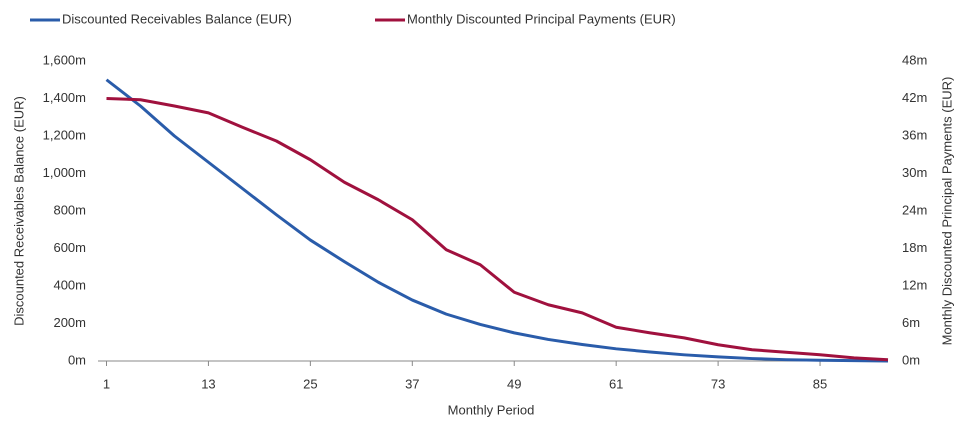 The image size is (962, 421). I want to click on x-tick-label: 1, so click(106, 383).